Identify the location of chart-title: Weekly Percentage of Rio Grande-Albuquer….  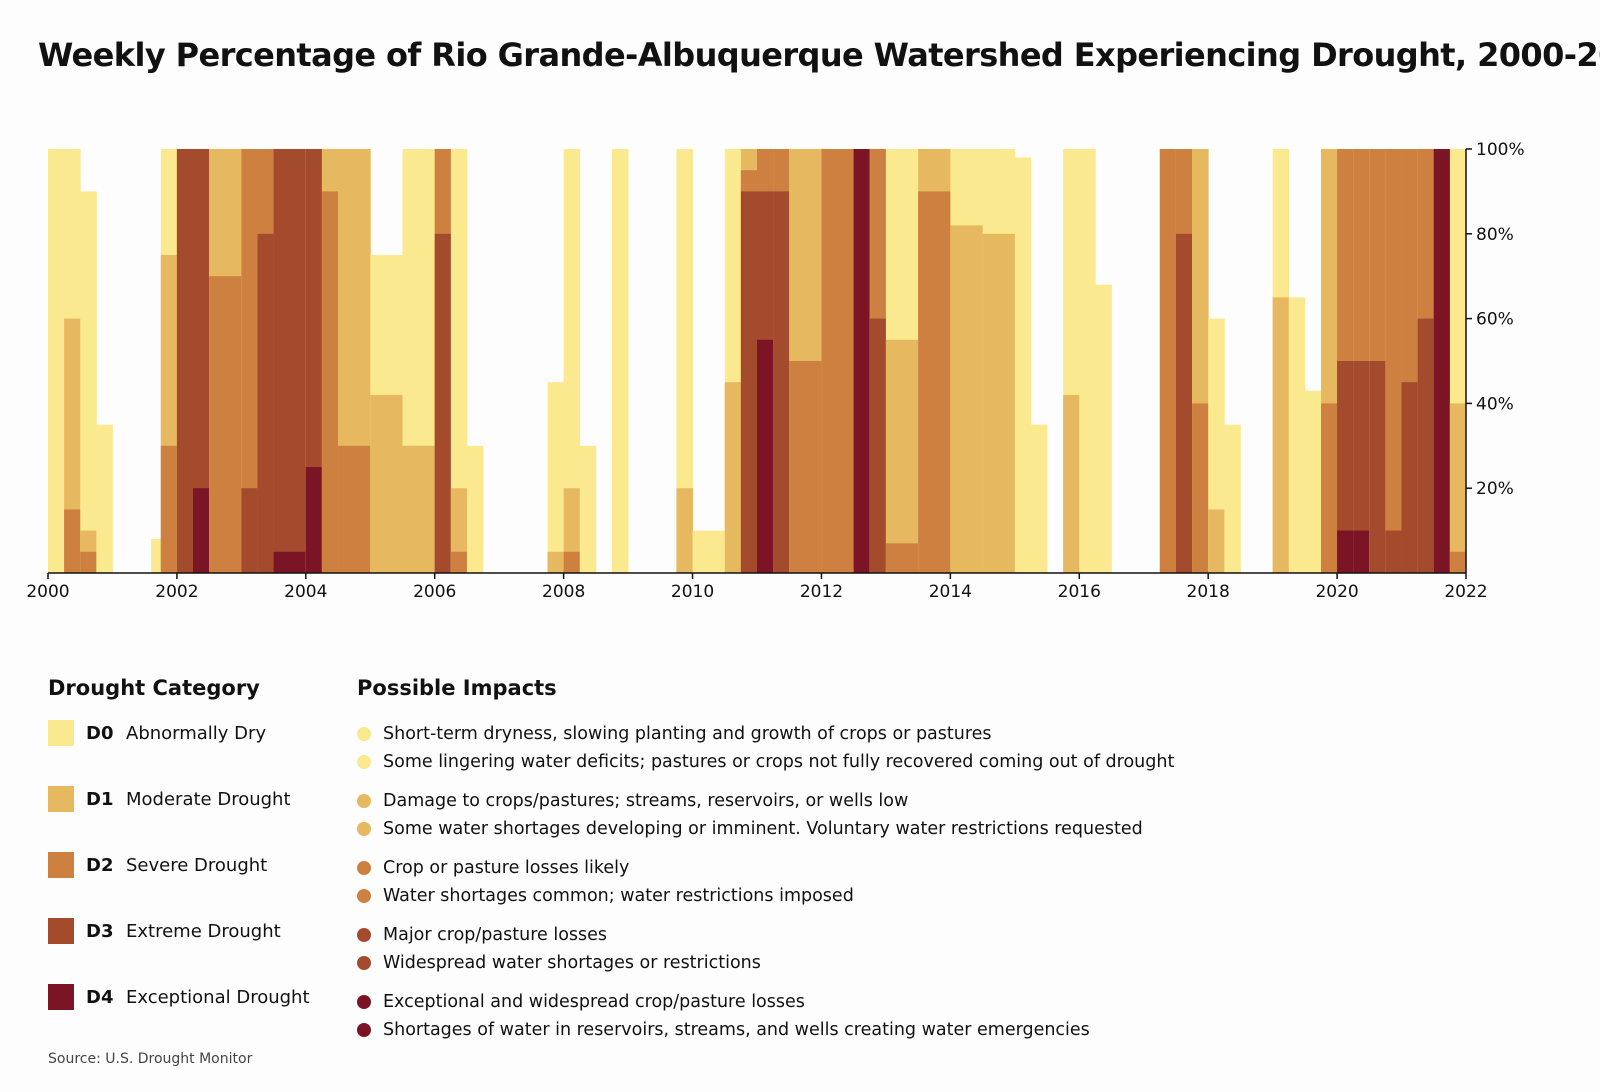
(819, 55).